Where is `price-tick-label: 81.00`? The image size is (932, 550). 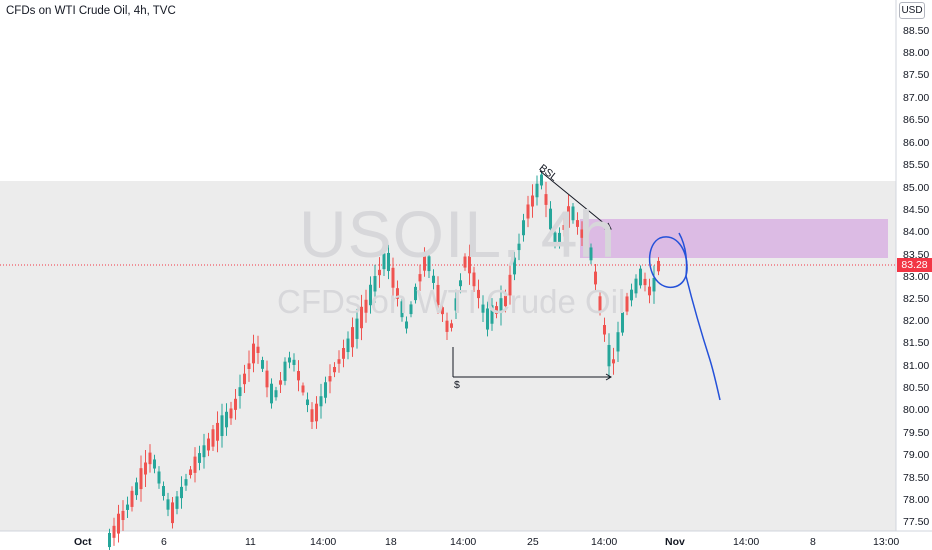
price-tick-label: 81.00 is located at coordinates (916, 366).